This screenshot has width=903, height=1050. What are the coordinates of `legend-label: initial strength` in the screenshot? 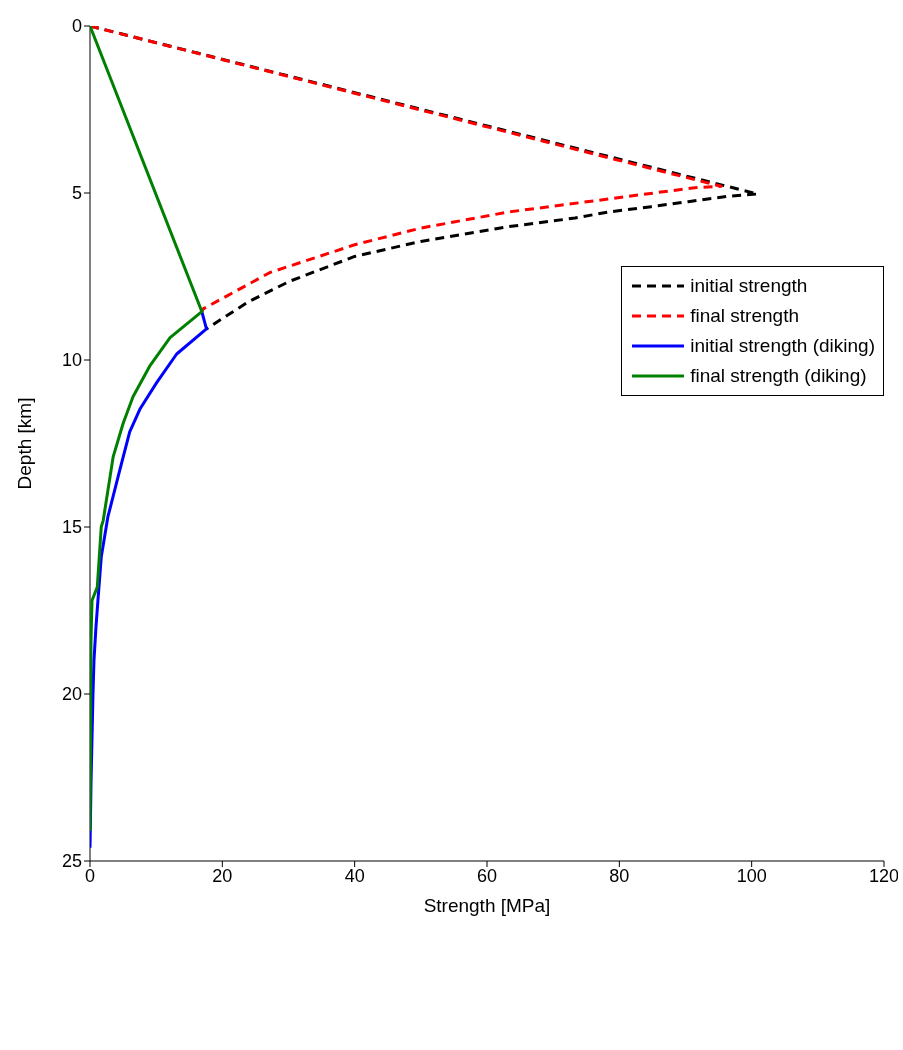 It's located at (749, 286).